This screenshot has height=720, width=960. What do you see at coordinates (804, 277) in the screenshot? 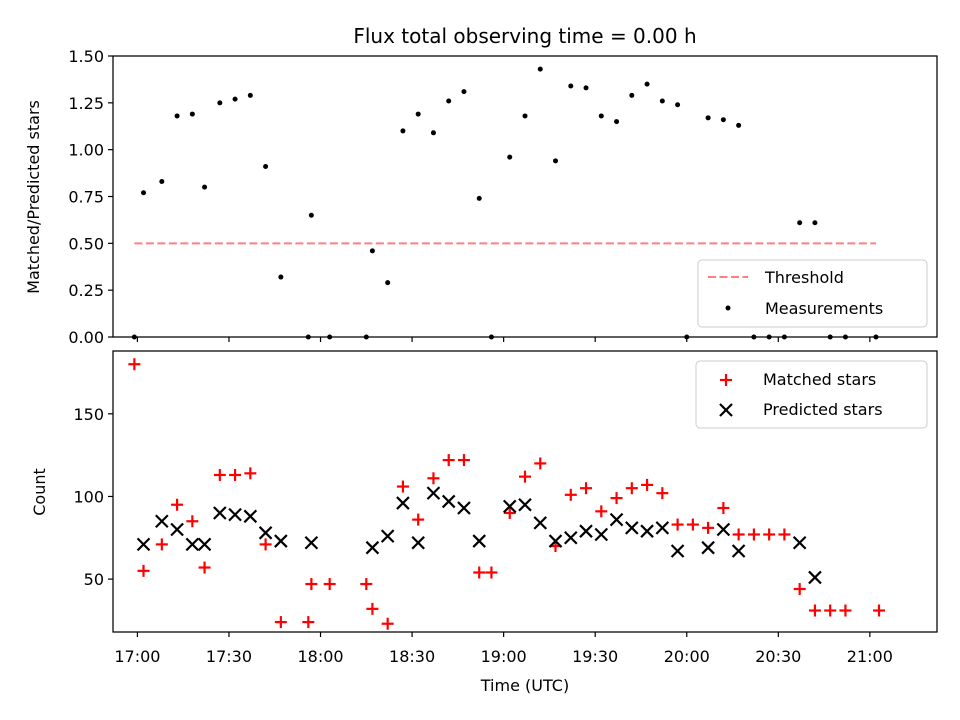
I see `legend-threshold-label: Threshold` at bounding box center [804, 277].